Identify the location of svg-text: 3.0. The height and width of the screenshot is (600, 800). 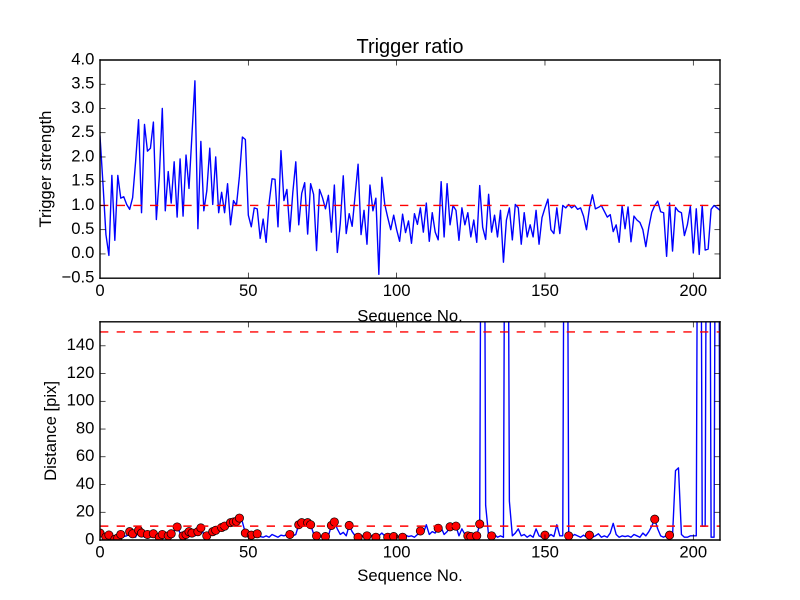
(82, 107).